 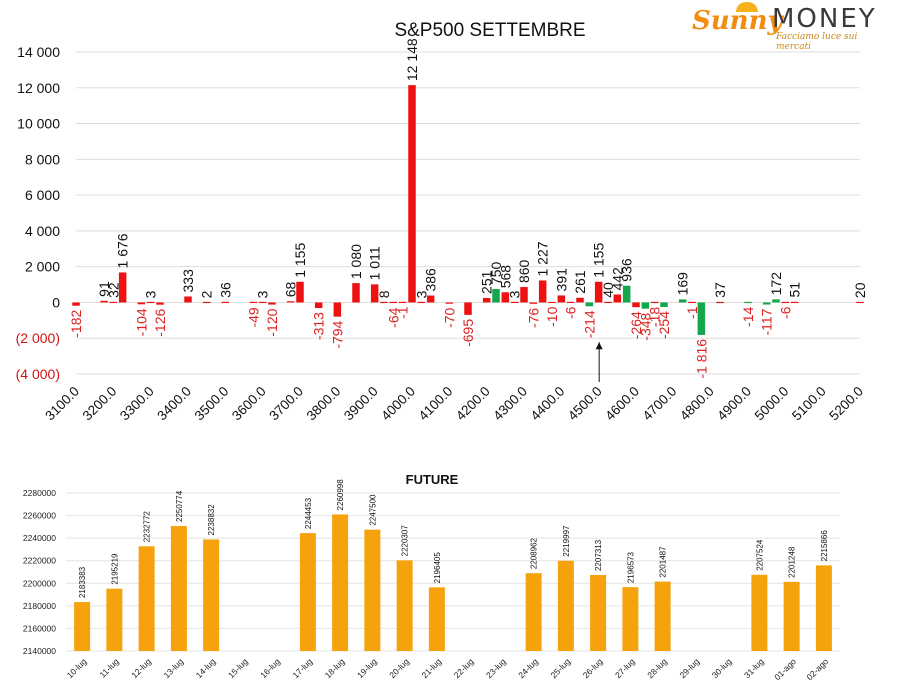 I want to click on y-tick-label: 12 000, so click(x=38, y=88).